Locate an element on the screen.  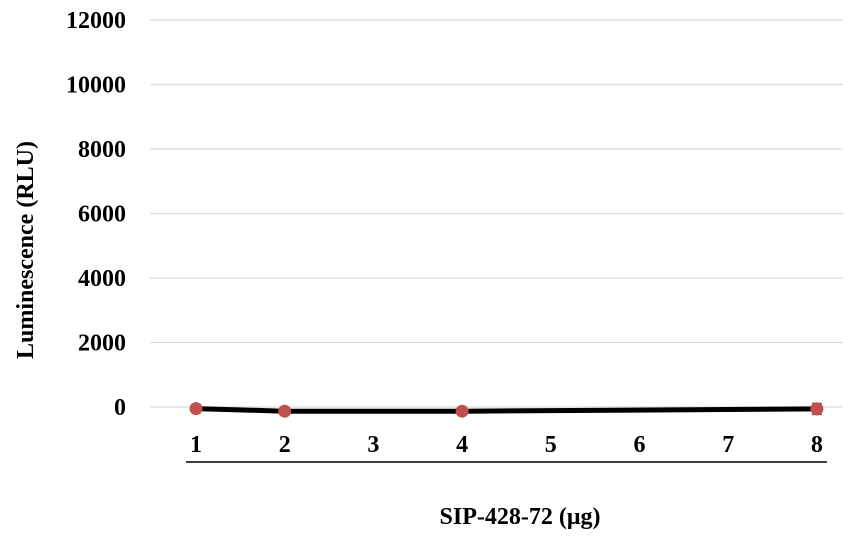
x-tick-label: 7 is located at coordinates (728, 445).